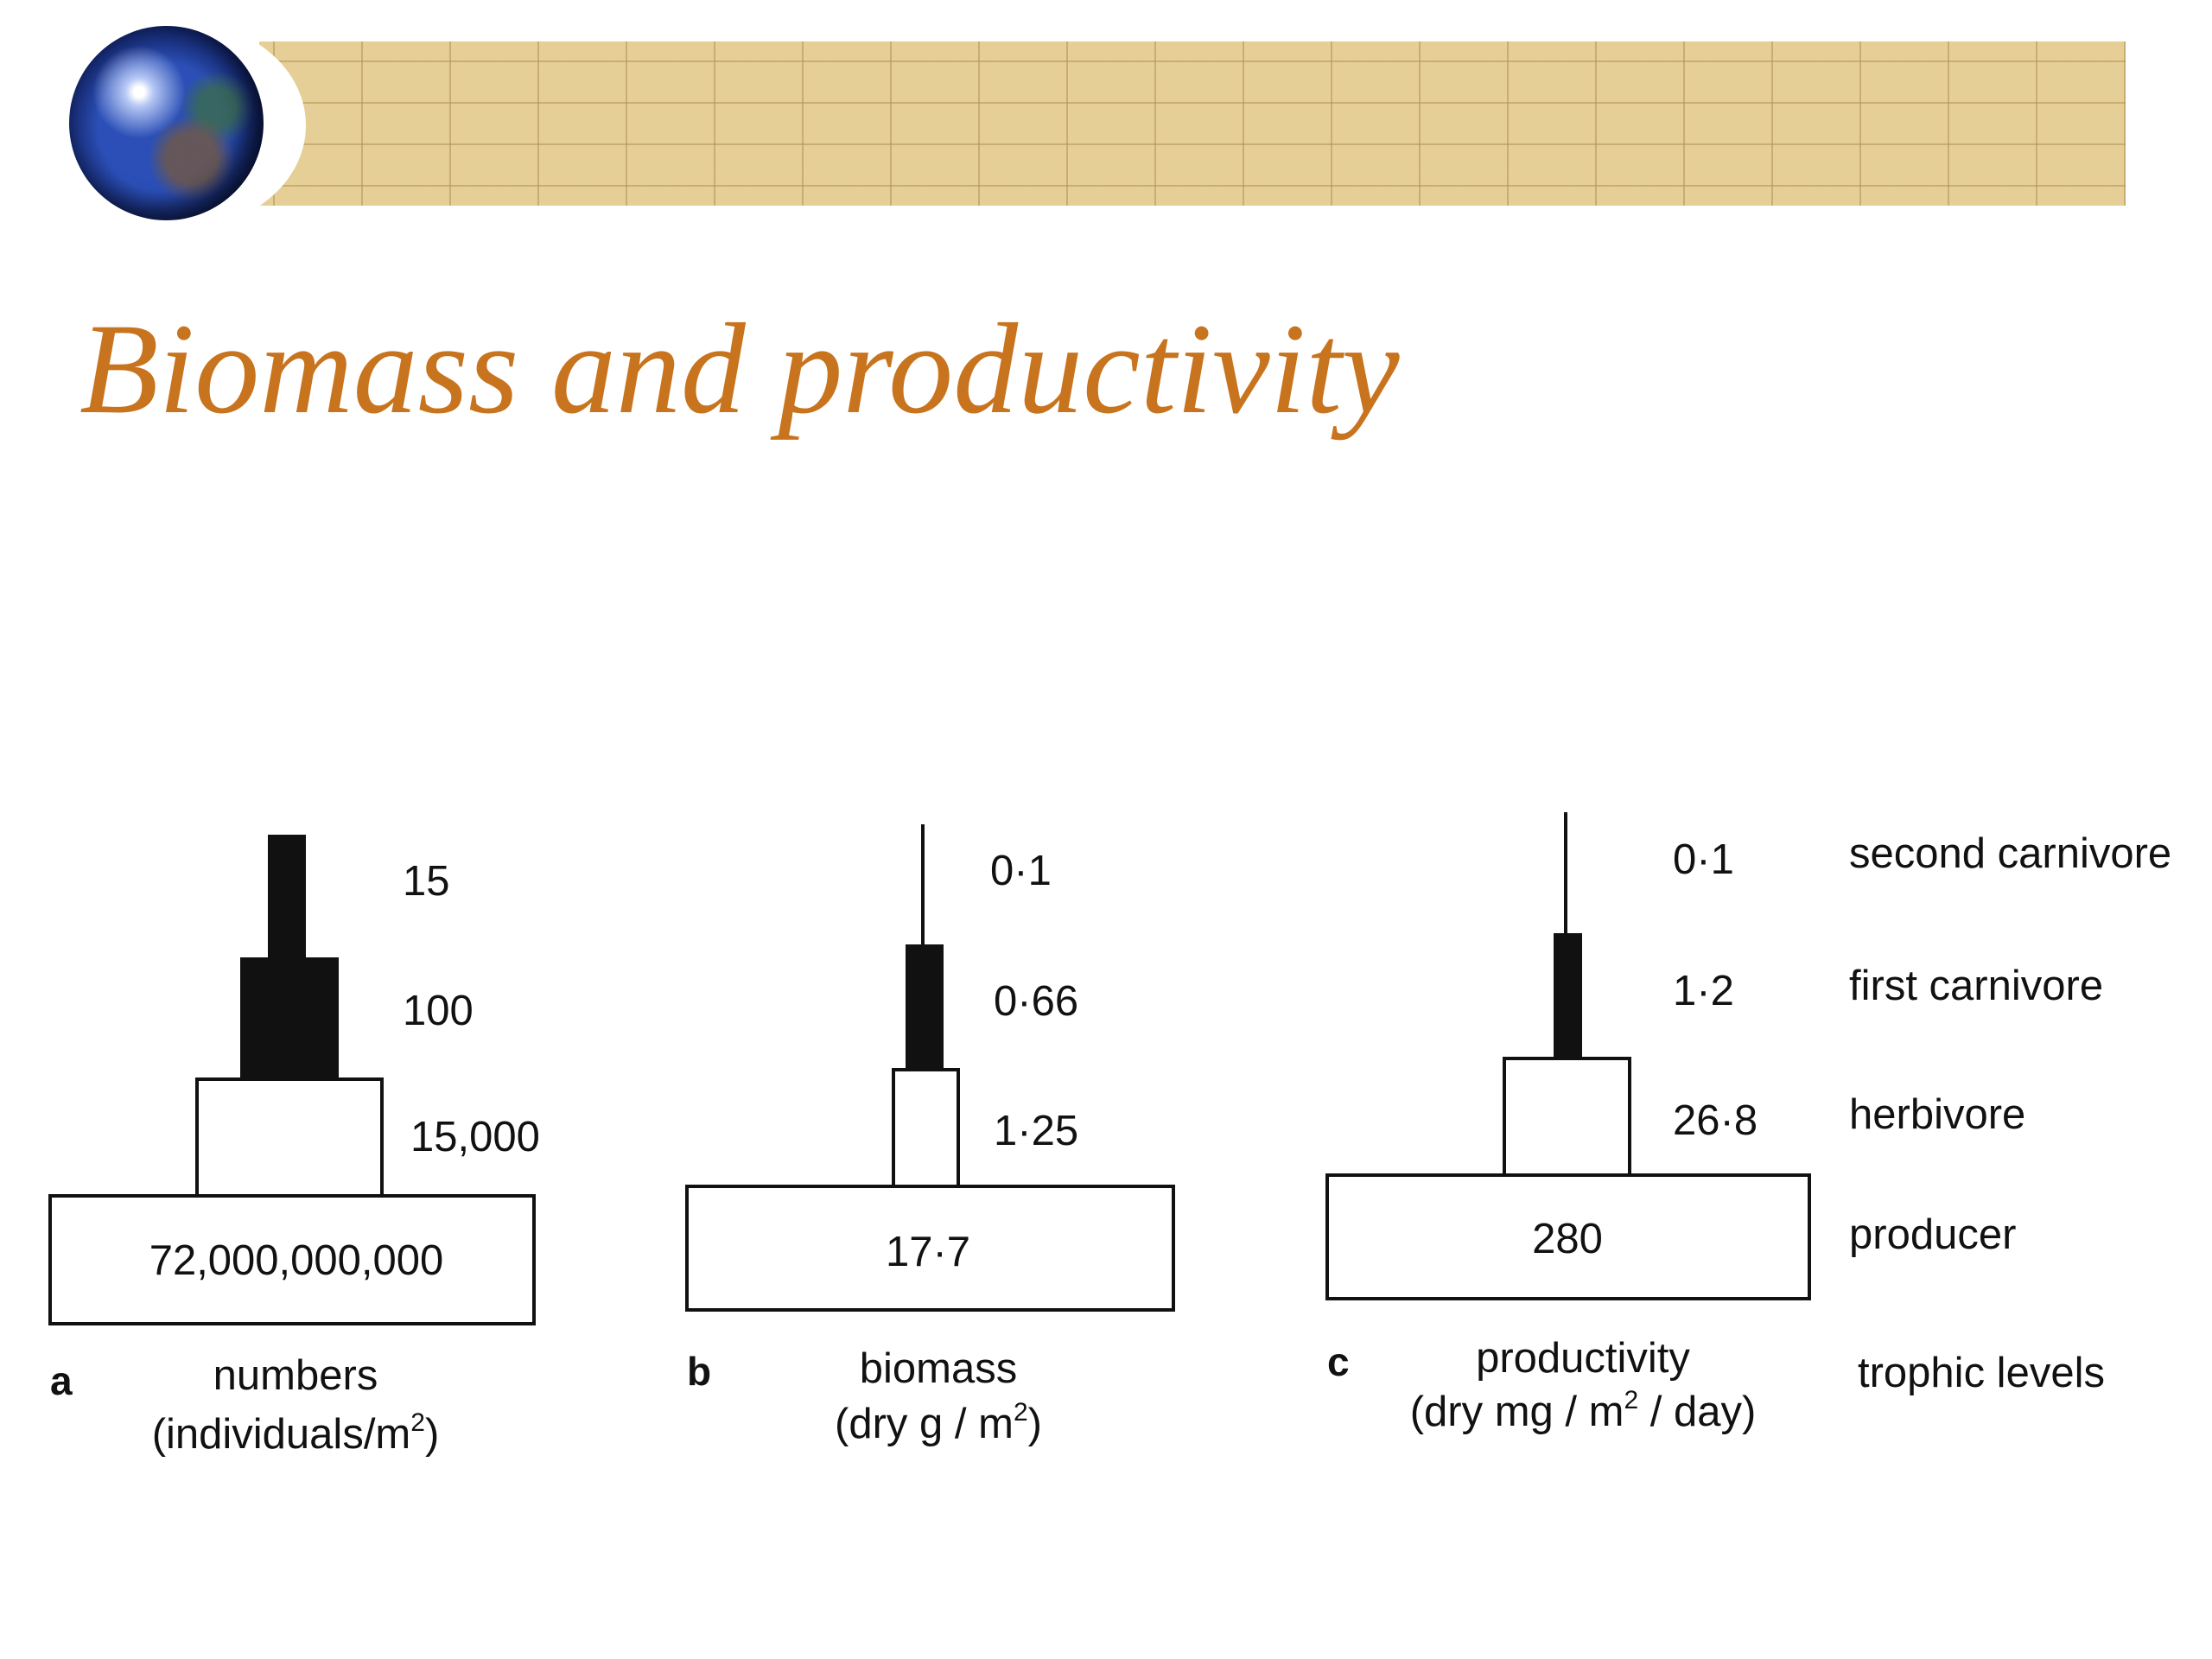  I want to click on pyramid-b-herbivore-block, so click(926, 1128).